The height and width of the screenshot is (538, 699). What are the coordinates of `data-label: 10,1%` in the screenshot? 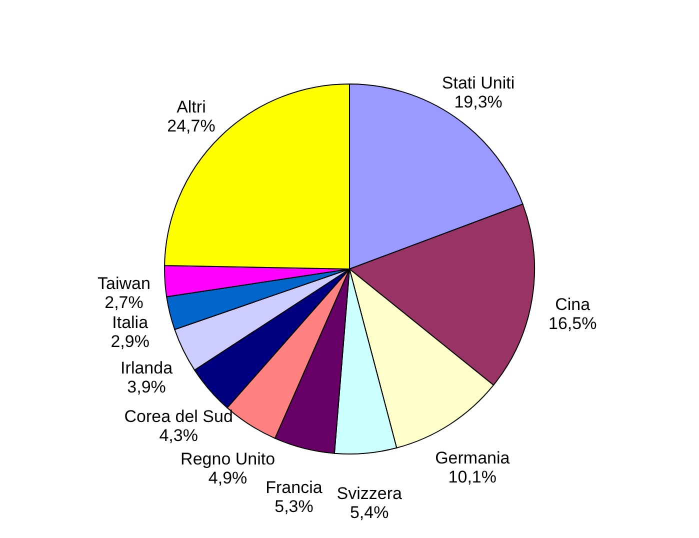 It's located at (472, 477).